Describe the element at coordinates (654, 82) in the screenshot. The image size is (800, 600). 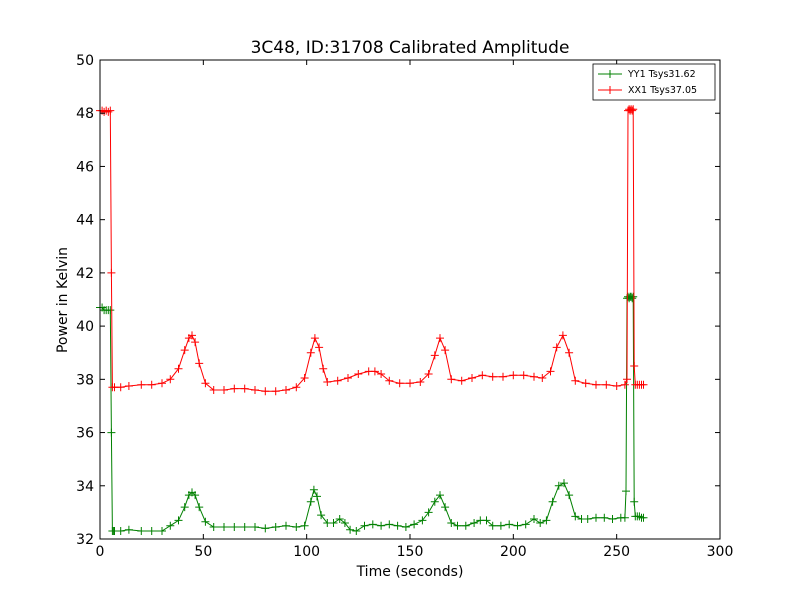
I see `legend: YY1 Tsys31.62 XX1 Tsys37.05` at that location.